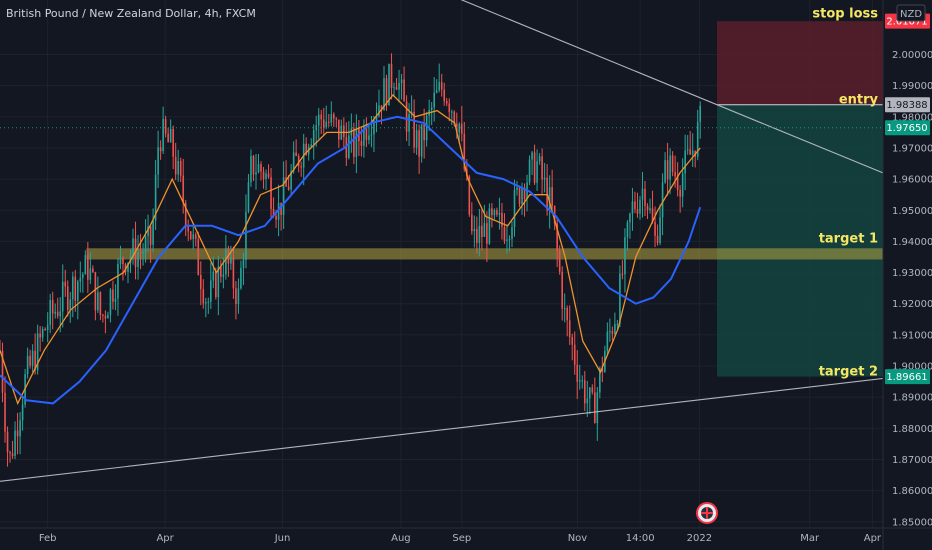 The image size is (932, 550). What do you see at coordinates (912, 398) in the screenshot?
I see `y-tick-label: 1.89000` at bounding box center [912, 398].